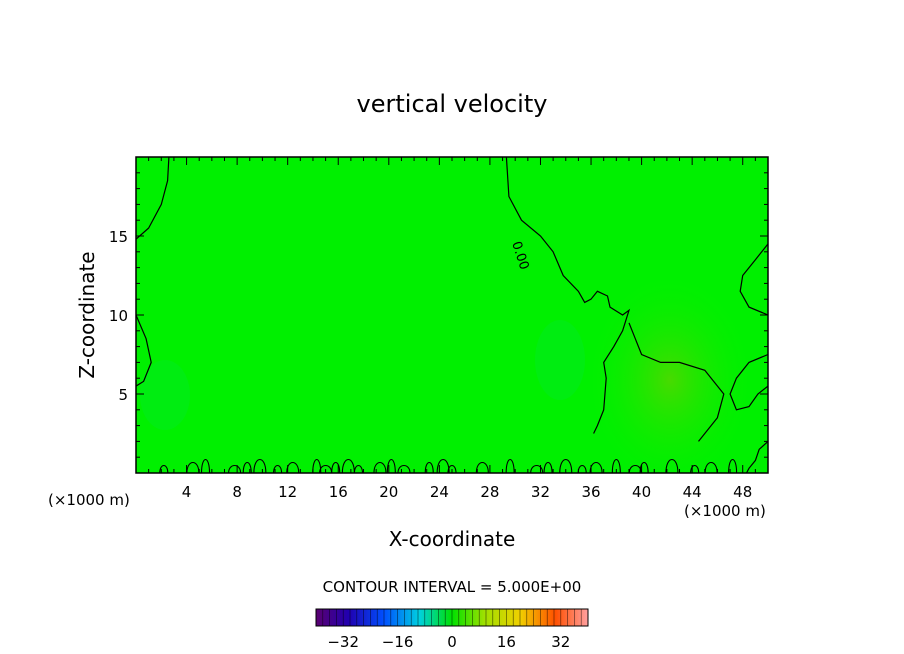 The height and width of the screenshot is (654, 904). I want to click on y-axis-label: Z-coordinate, so click(87, 314).